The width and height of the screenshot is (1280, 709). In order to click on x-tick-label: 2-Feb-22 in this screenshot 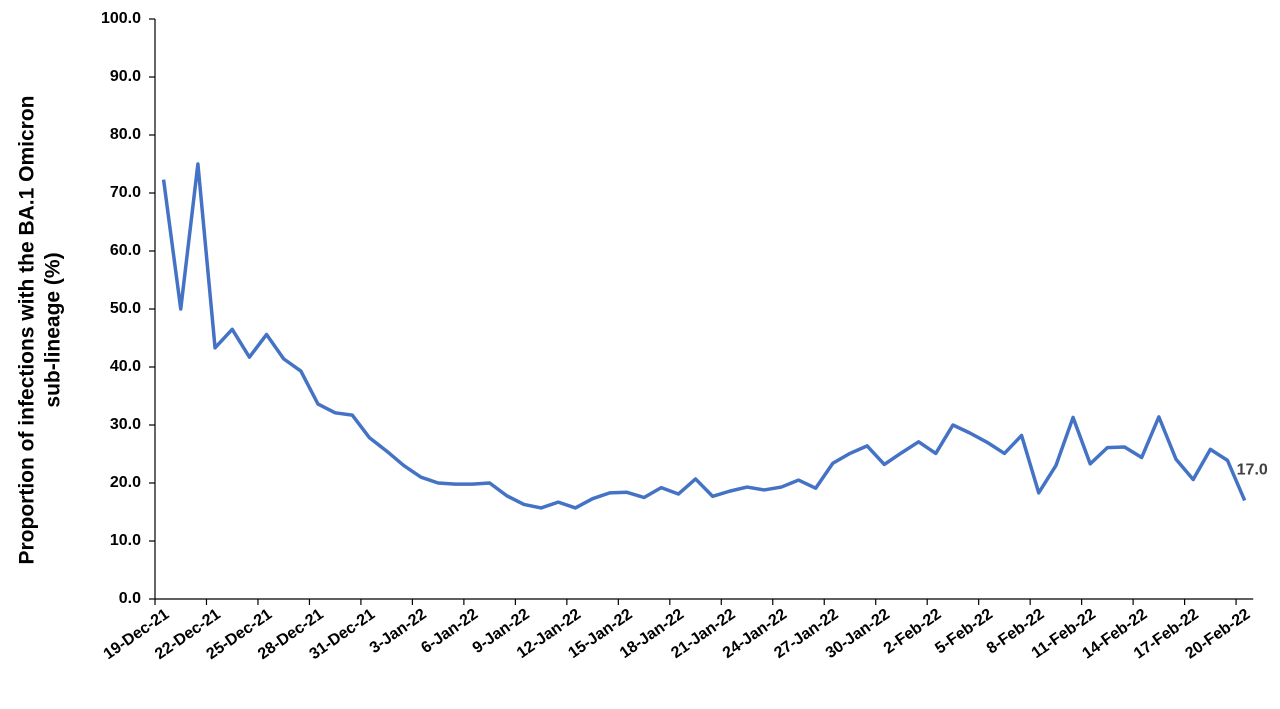, I will do `click(913, 632)`.